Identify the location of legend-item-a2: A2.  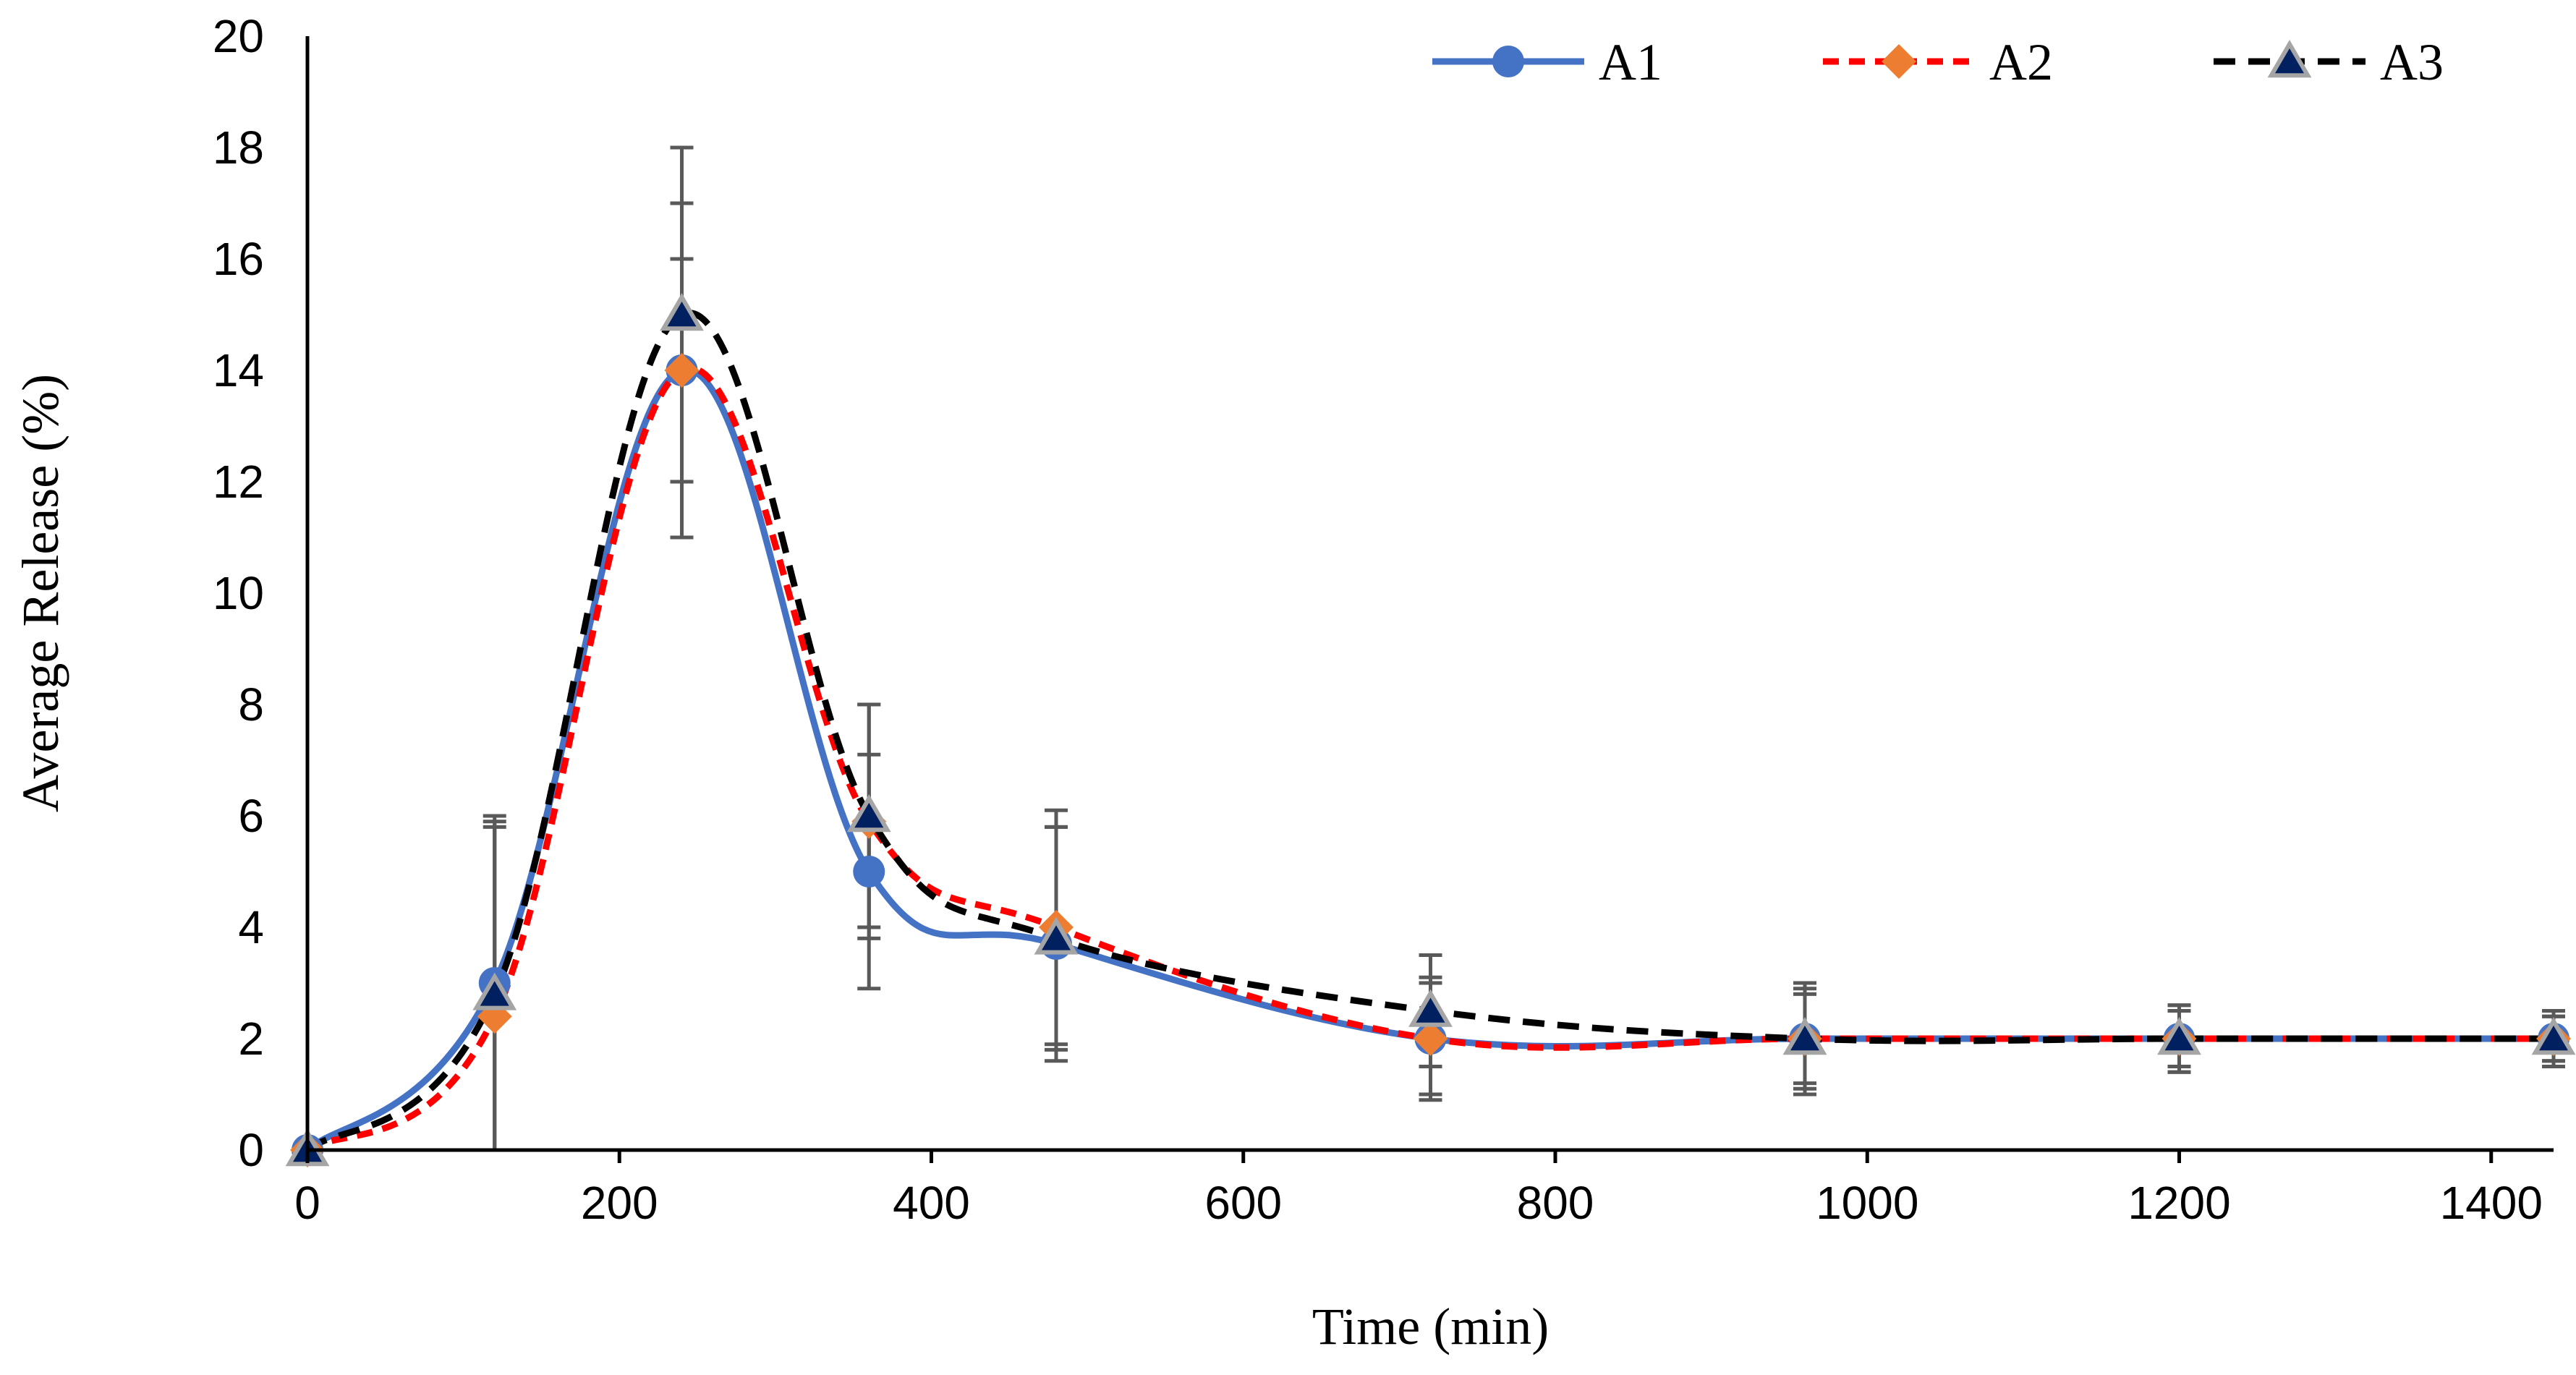
(1938, 62).